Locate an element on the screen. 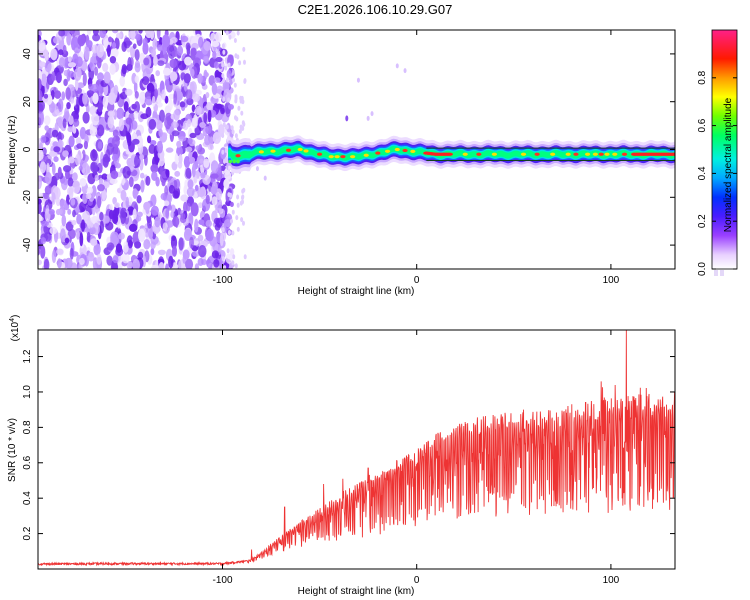 This screenshot has width=750, height=600. x-tick-label: 100 is located at coordinates (611, 280).